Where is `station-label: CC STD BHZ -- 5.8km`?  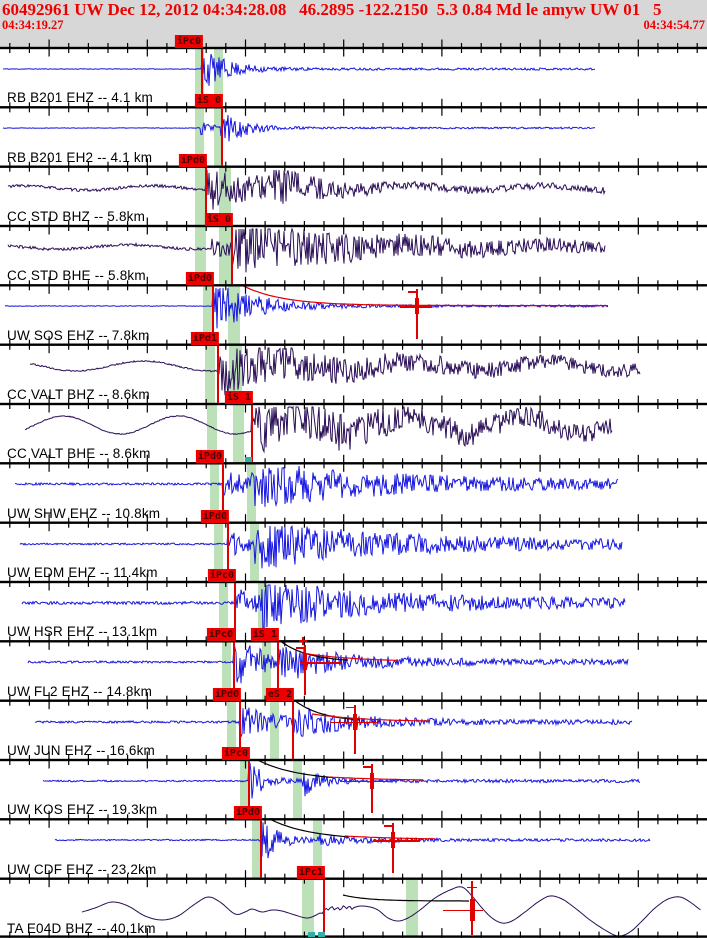 station-label: CC STD BHZ -- 5.8km is located at coordinates (76, 216).